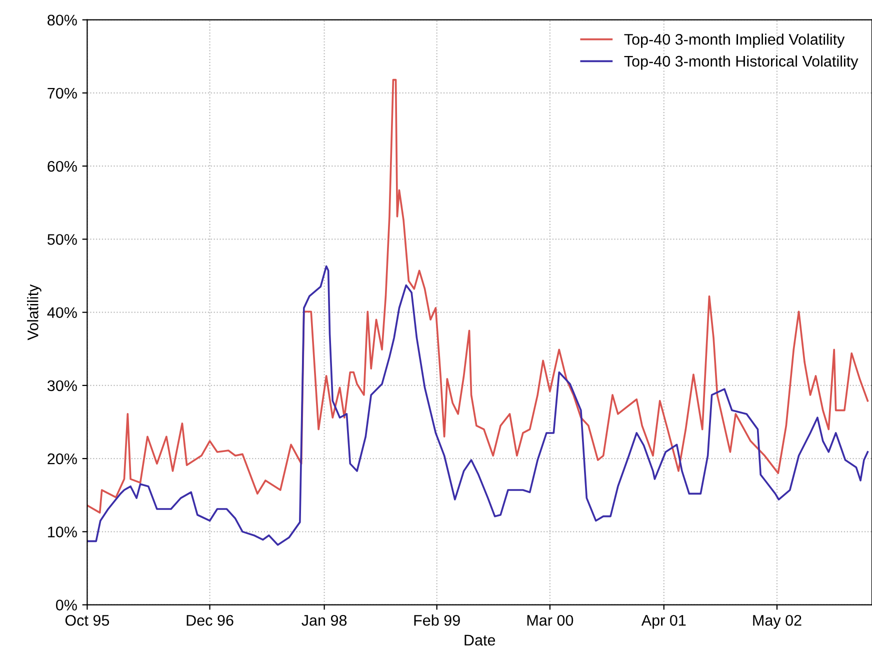  I want to click on y-tick-label: 20%, so click(62, 458).